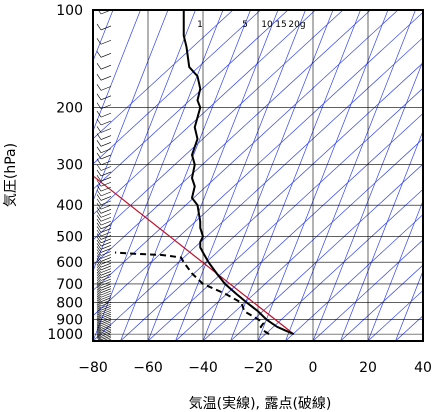 This screenshot has width=435, height=412. Describe the element at coordinates (69, 304) in the screenshot. I see `y-tick-label: 800` at that location.